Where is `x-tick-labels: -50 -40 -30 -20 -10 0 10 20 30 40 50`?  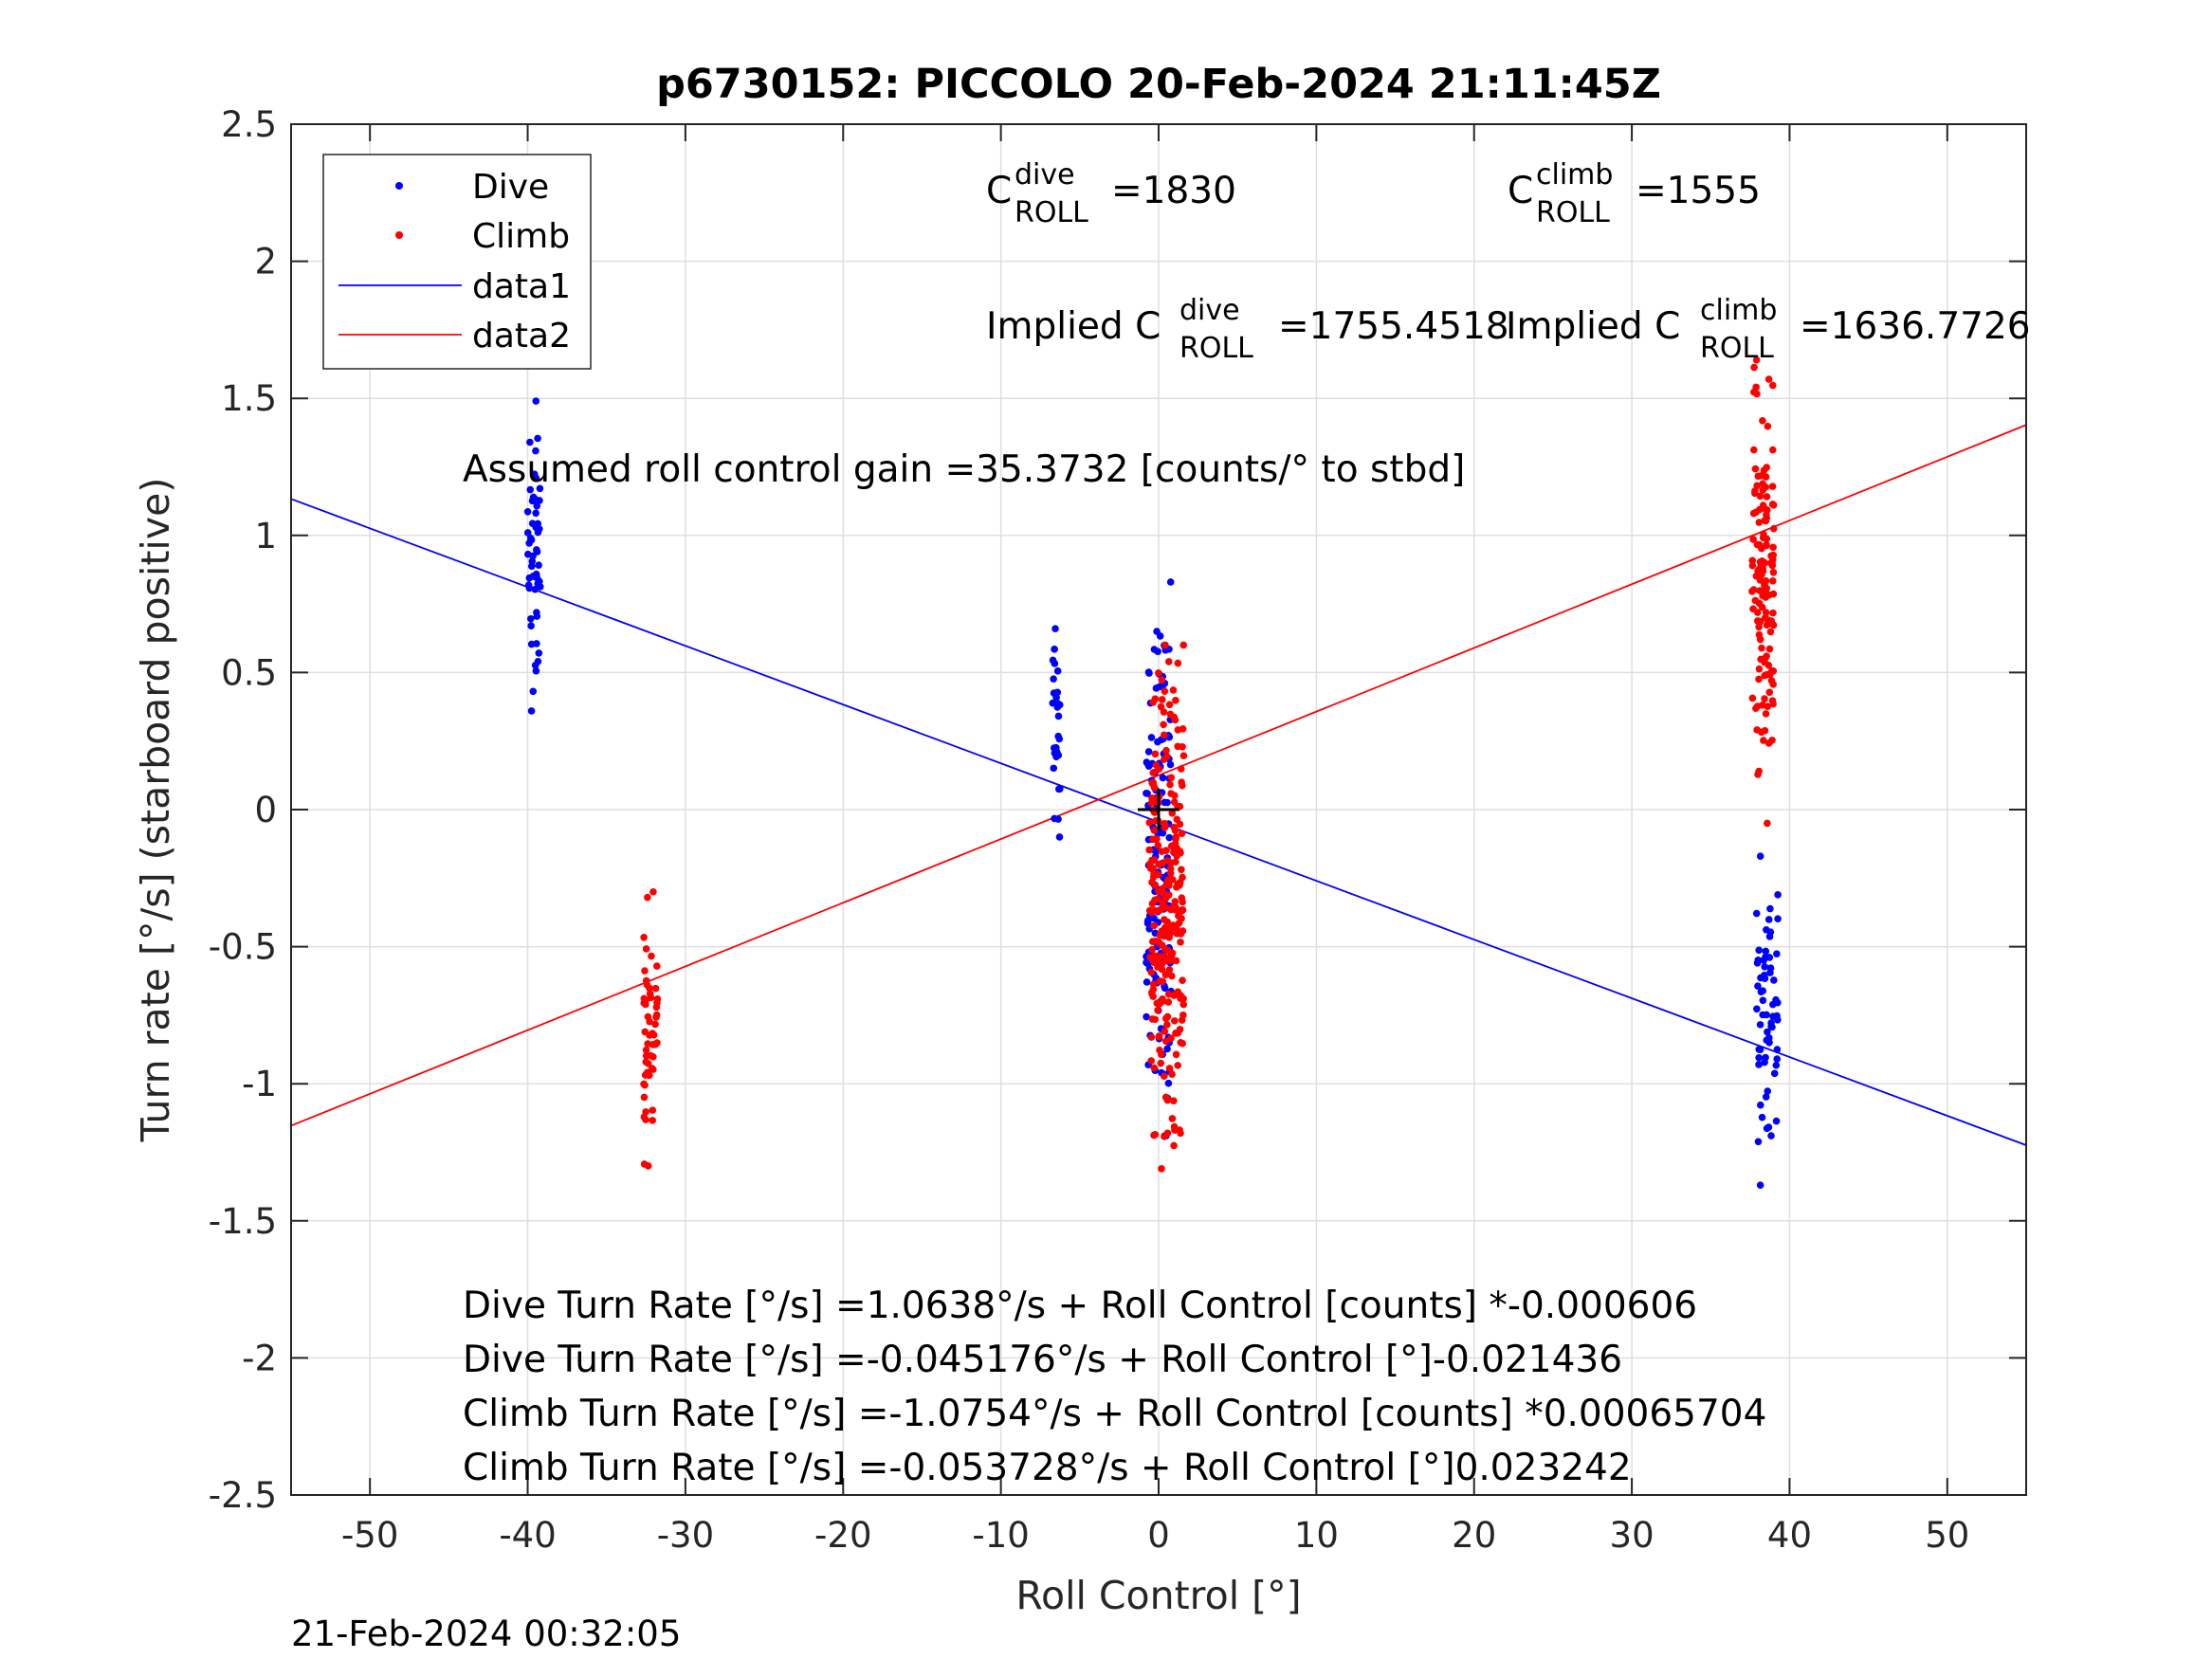 x-tick-labels: -50 -40 -30 -20 -10 0 10 20 30 40 50 is located at coordinates (1155, 1535).